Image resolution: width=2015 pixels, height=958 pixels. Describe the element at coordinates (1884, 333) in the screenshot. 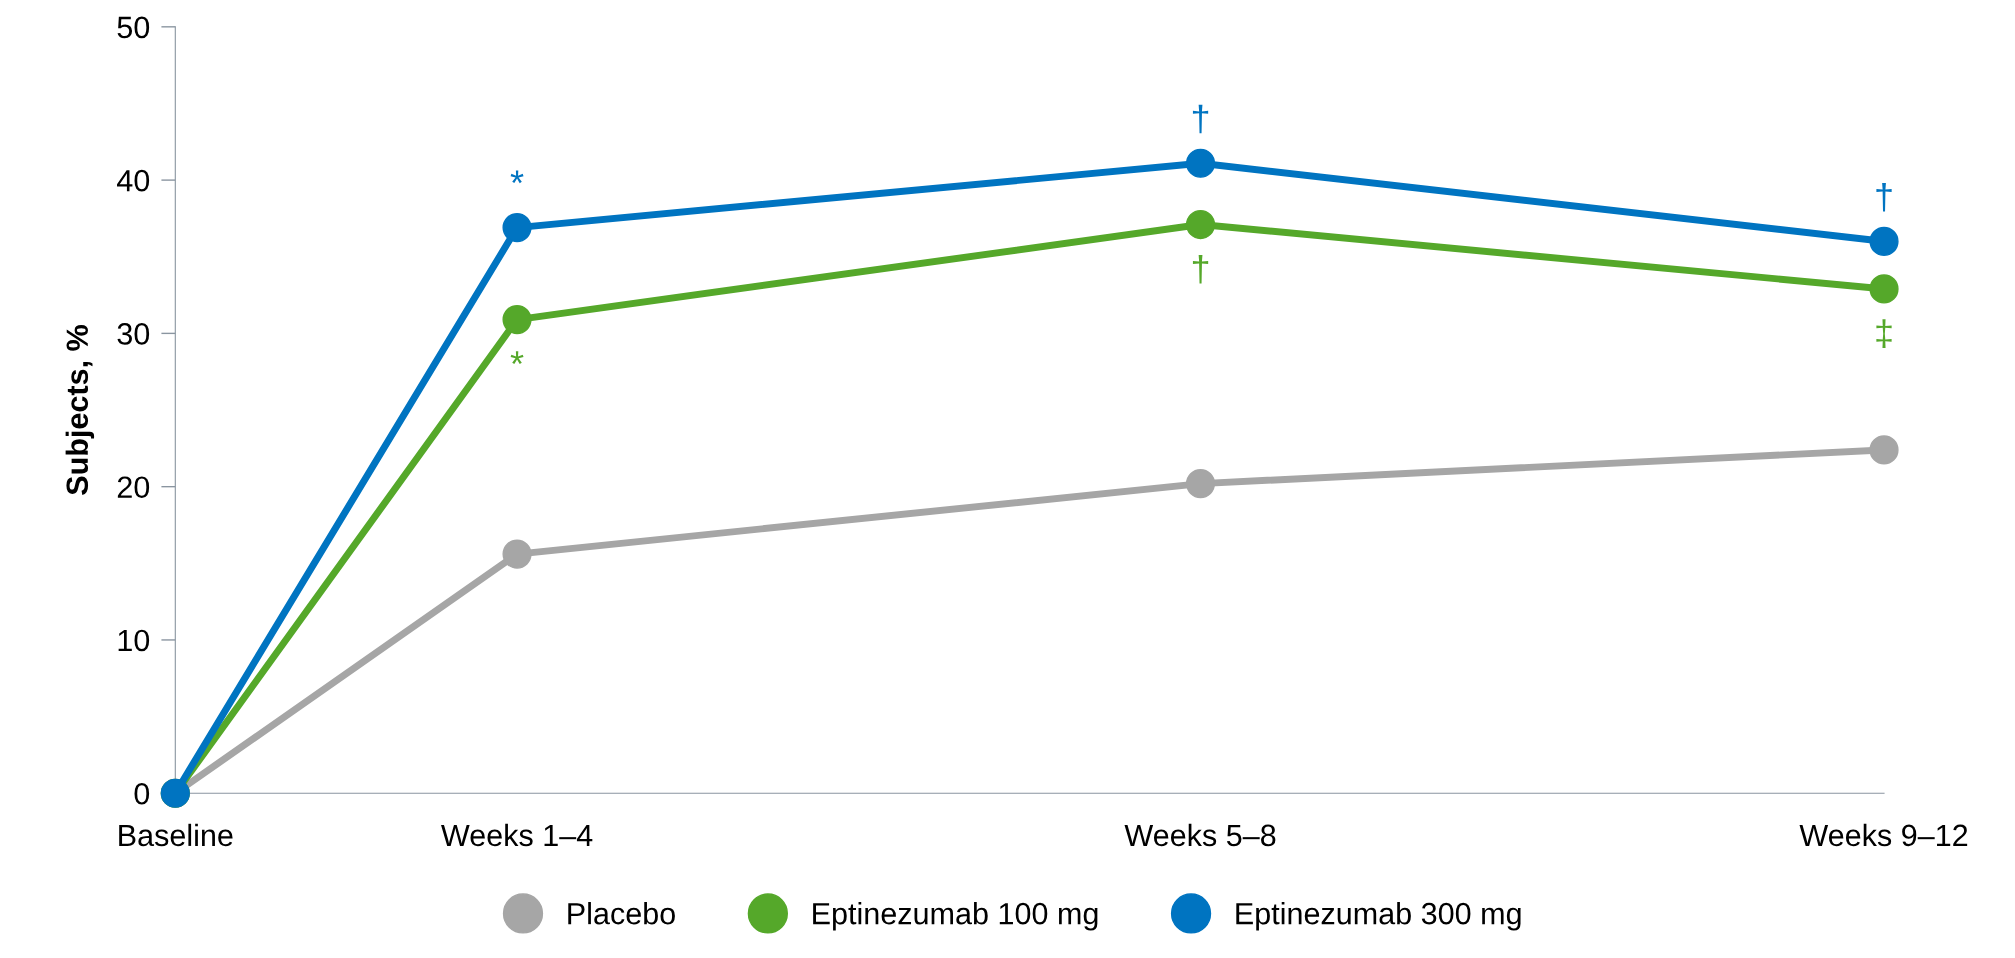

I see `annotation: ‡` at that location.